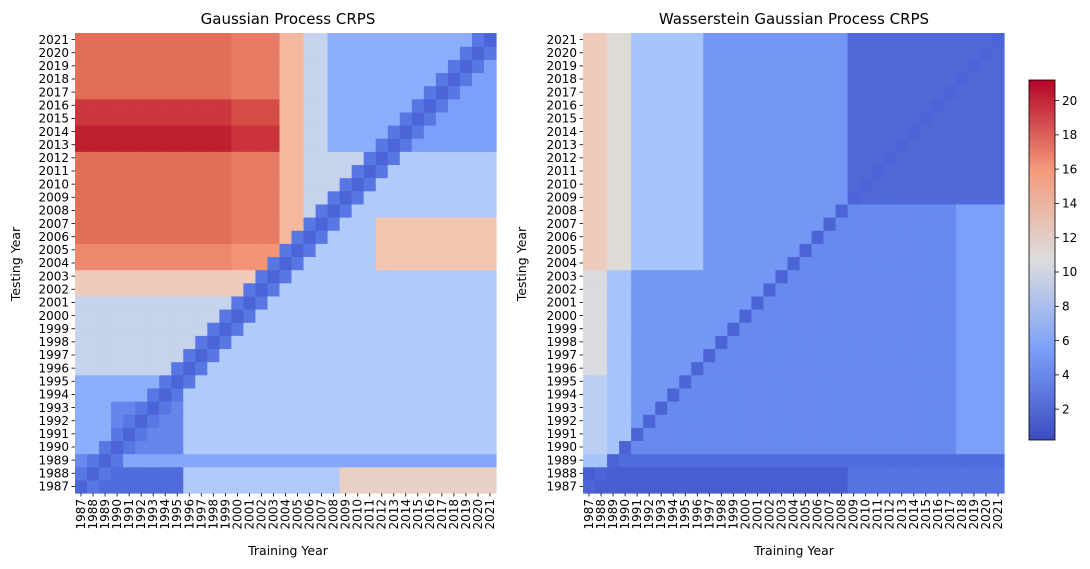  I want to click on y-tick-label: 2019, so click(53, 66).